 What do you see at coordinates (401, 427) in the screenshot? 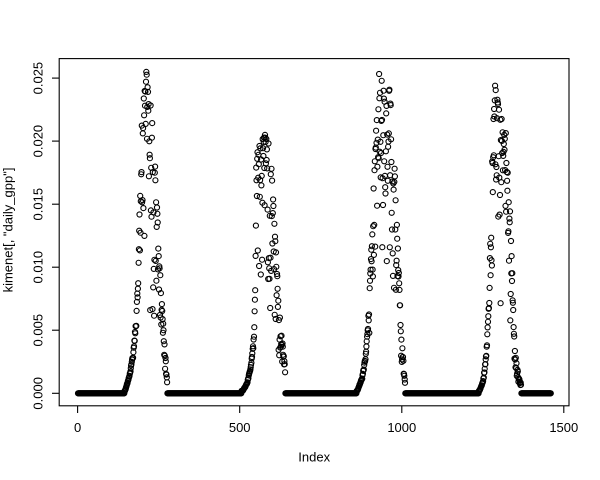
I see `svg-text: 1000` at bounding box center [401, 427].